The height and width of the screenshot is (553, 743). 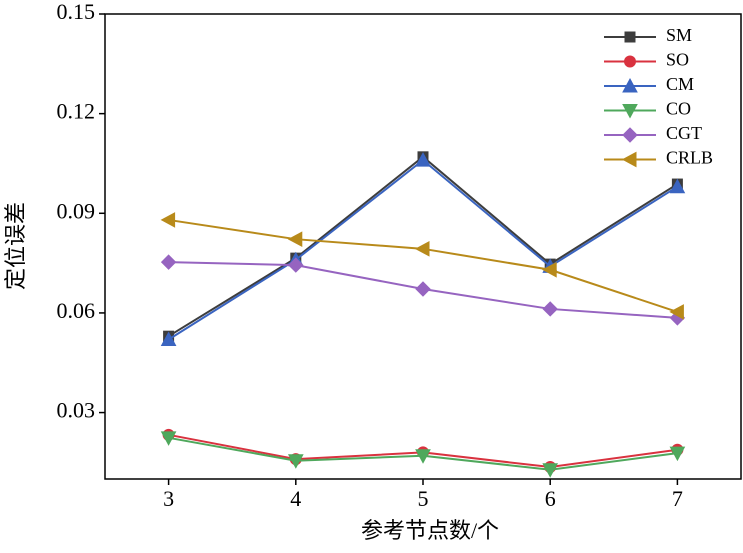 What do you see at coordinates (684, 133) in the screenshot?
I see `legend-label: CGT` at bounding box center [684, 133].